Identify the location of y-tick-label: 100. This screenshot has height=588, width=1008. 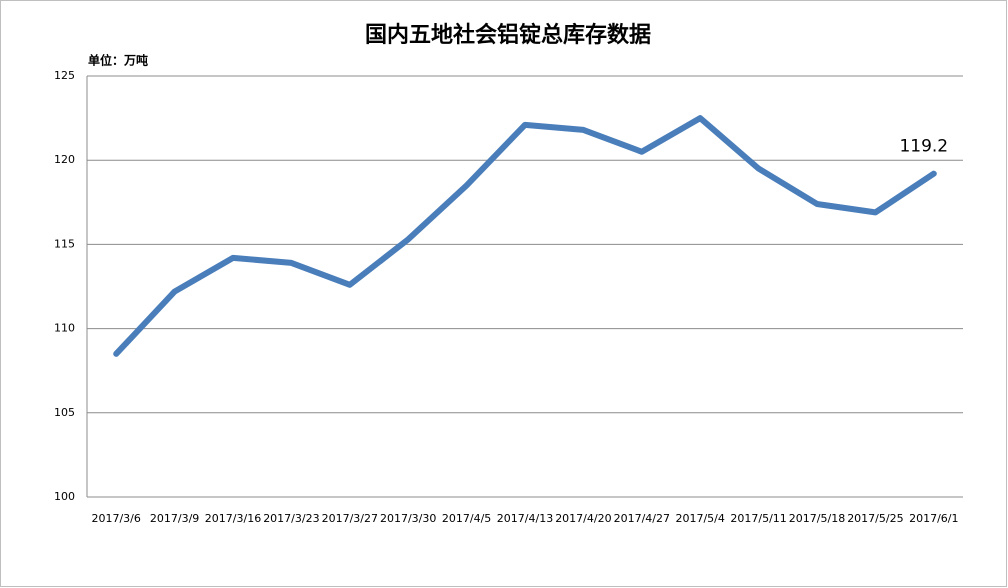
(64, 496).